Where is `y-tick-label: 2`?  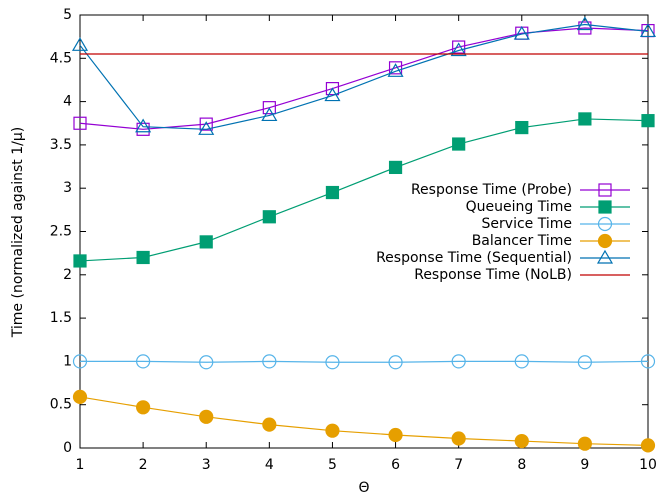
y-tick-label: 2 is located at coordinates (67, 275).